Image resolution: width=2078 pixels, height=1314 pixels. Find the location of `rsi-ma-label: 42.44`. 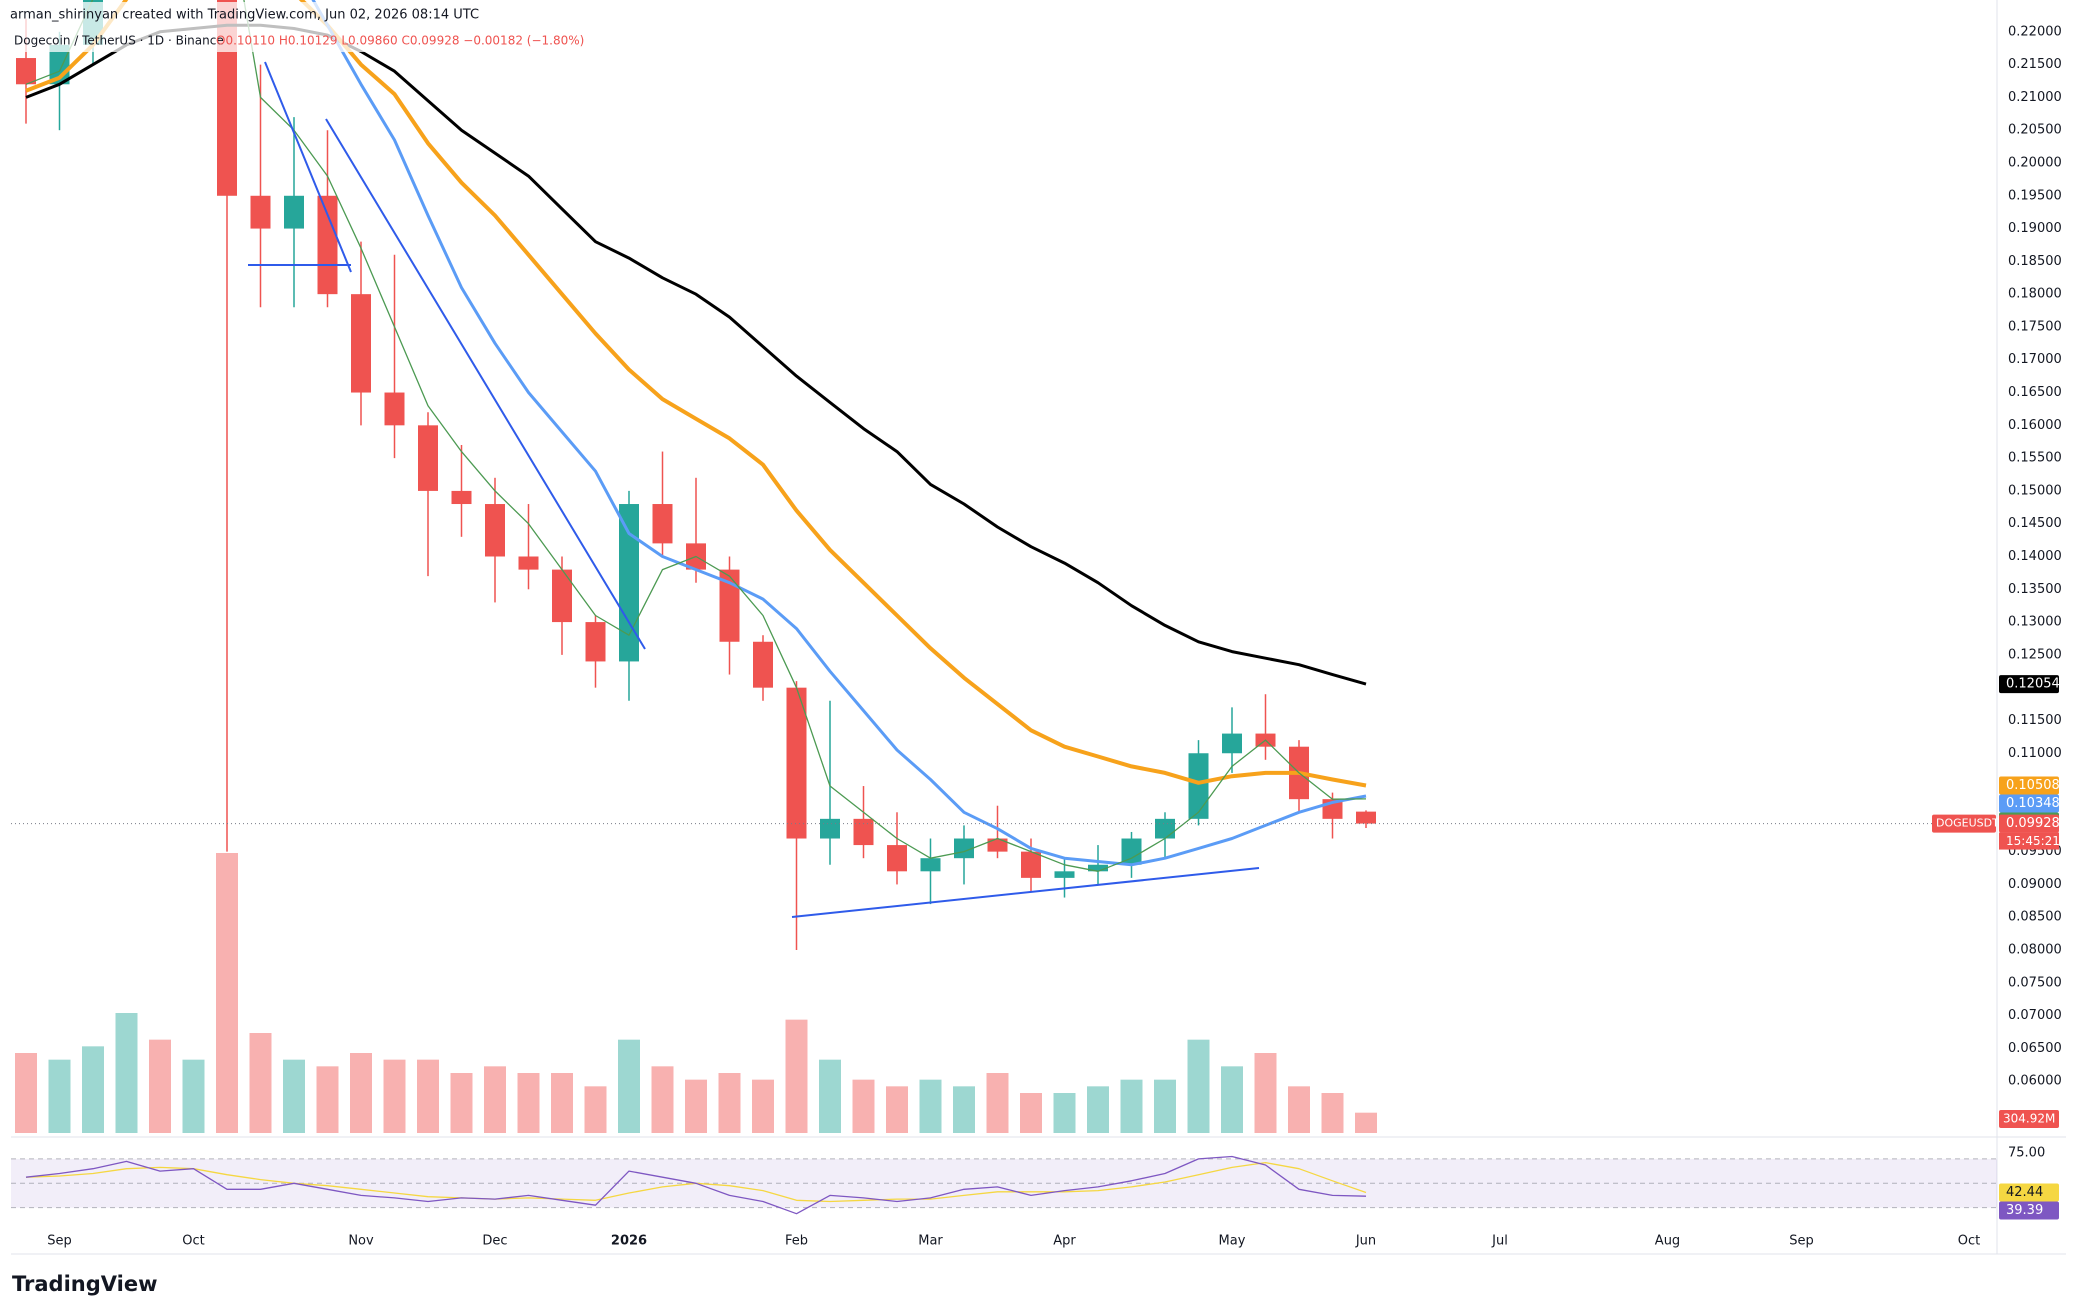

rsi-ma-label: 42.44 is located at coordinates (2024, 1192).